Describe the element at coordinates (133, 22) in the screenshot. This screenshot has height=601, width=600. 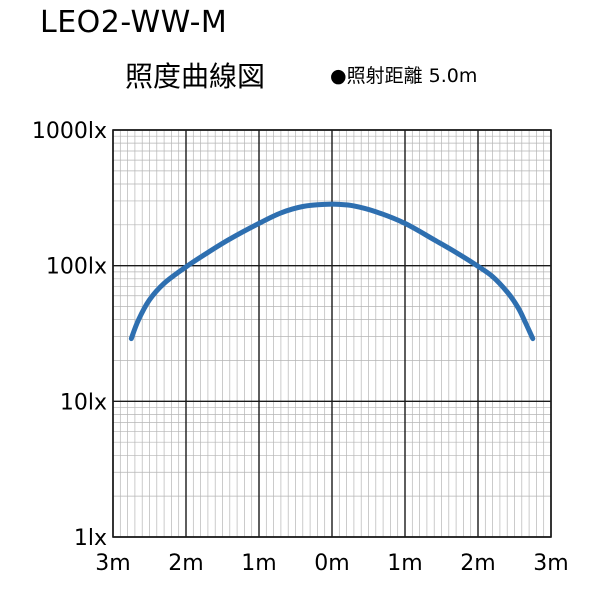
I see `model-title: LEO2-WW-M` at that location.